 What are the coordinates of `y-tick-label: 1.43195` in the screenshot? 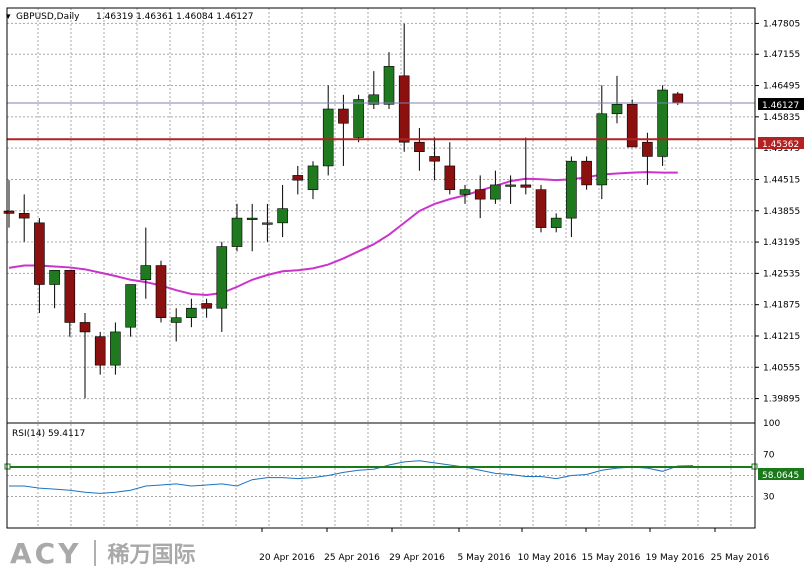 It's located at (781, 243).